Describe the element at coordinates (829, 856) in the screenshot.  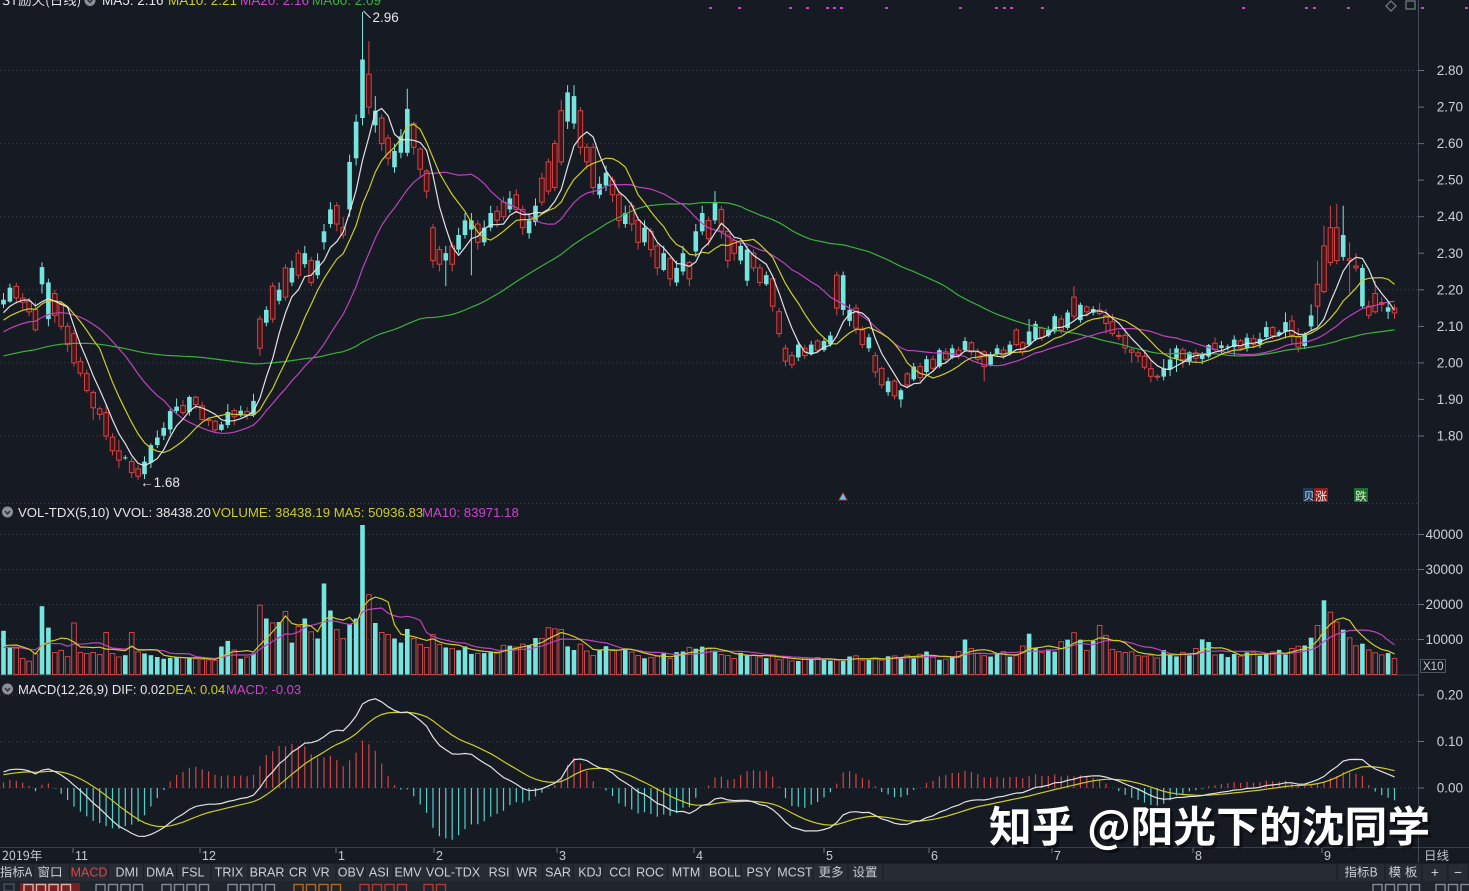
I see `svg-text: 5` at that location.